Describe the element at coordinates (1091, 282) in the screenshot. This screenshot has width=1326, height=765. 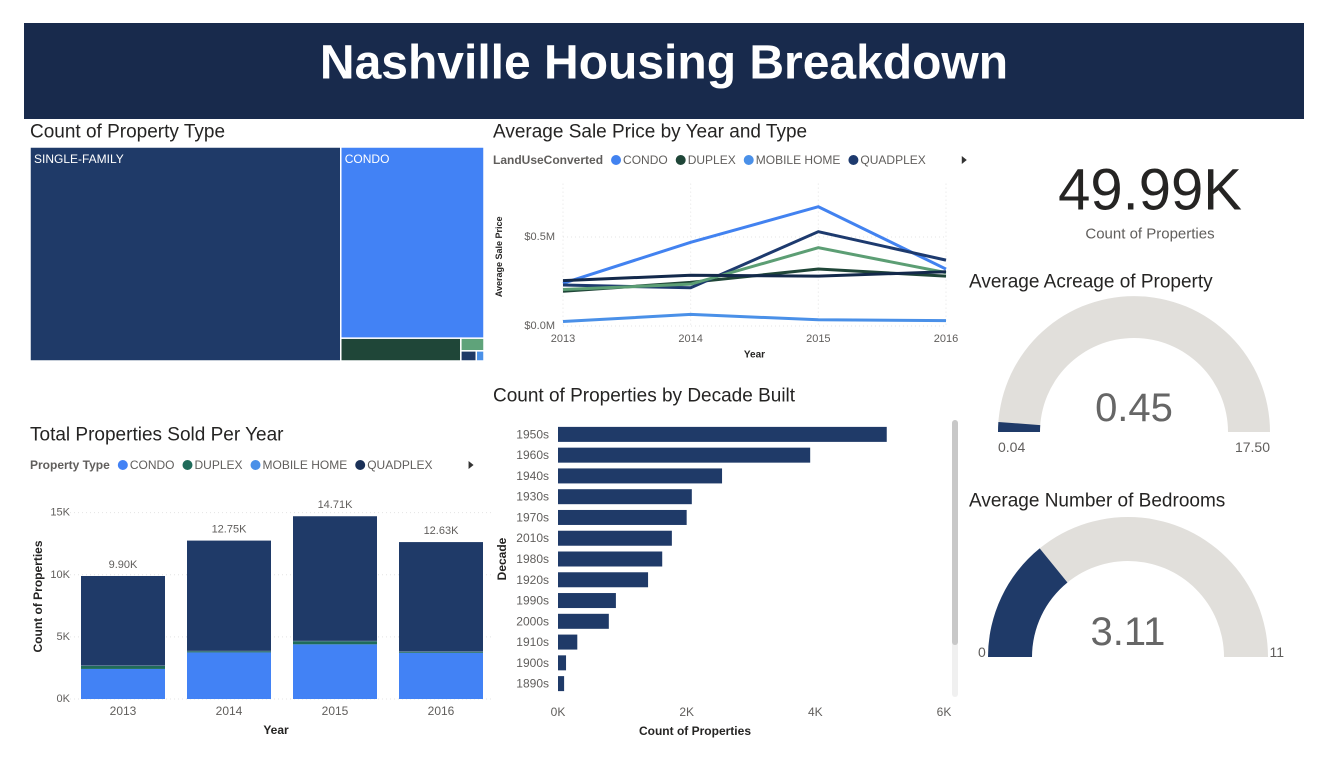
I see `chart-title: Average Acreage of Property` at that location.